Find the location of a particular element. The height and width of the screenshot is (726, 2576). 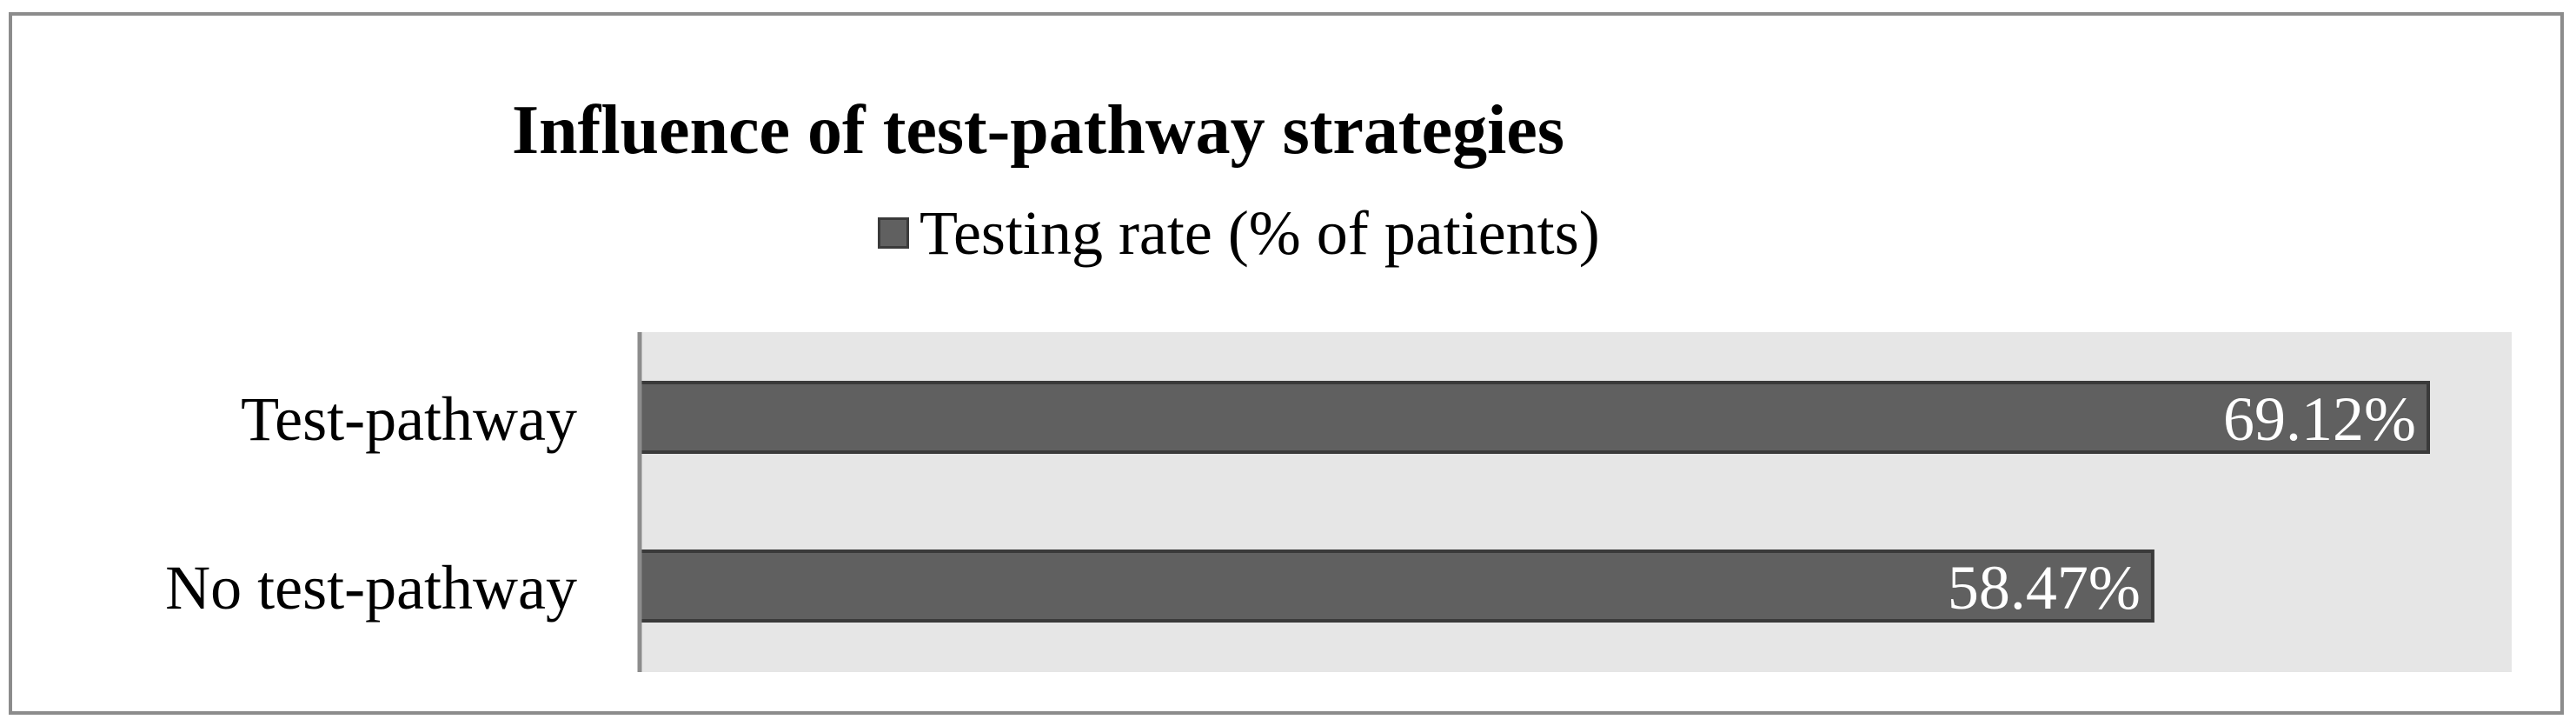

legend-label: Testing rate (% of patients) is located at coordinates (1260, 233).